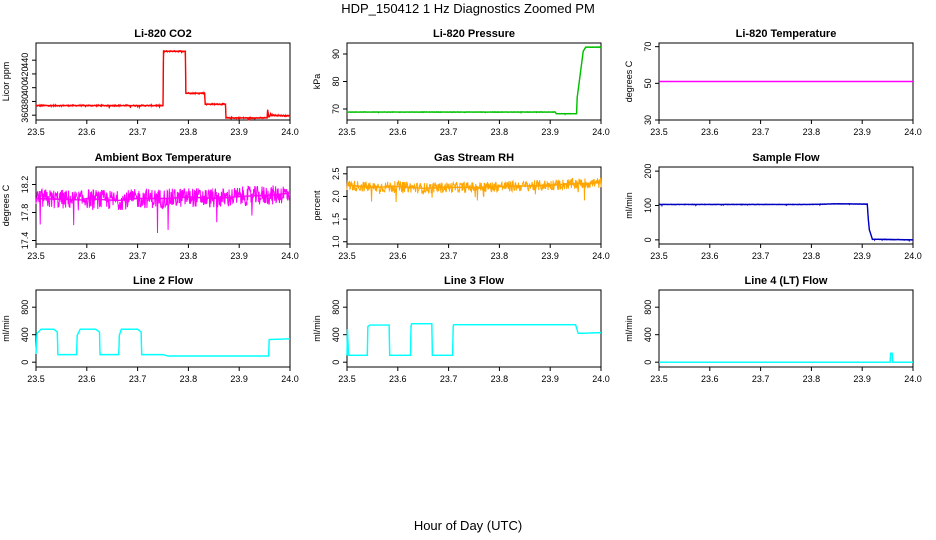 This screenshot has width=936, height=540. What do you see at coordinates (163, 281) in the screenshot?
I see `panel-title: Line 2 Flow` at bounding box center [163, 281].